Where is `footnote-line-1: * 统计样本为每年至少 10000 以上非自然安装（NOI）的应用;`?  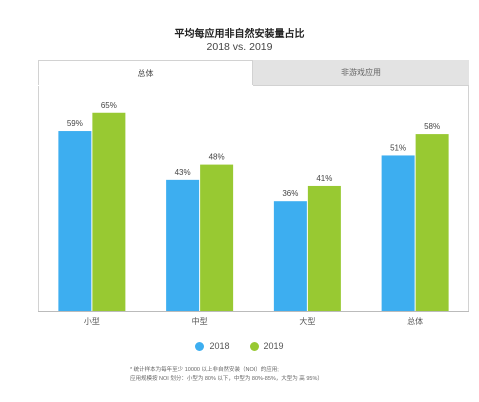
footnote-line-1: * 统计样本为每年至少 10000 以上非自然安装（NOI）的应用; is located at coordinates (204, 370).